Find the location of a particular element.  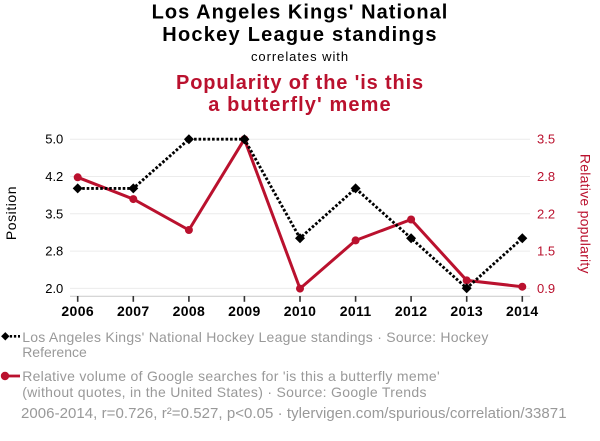

svg-text: 5.0 is located at coordinates (54, 139).